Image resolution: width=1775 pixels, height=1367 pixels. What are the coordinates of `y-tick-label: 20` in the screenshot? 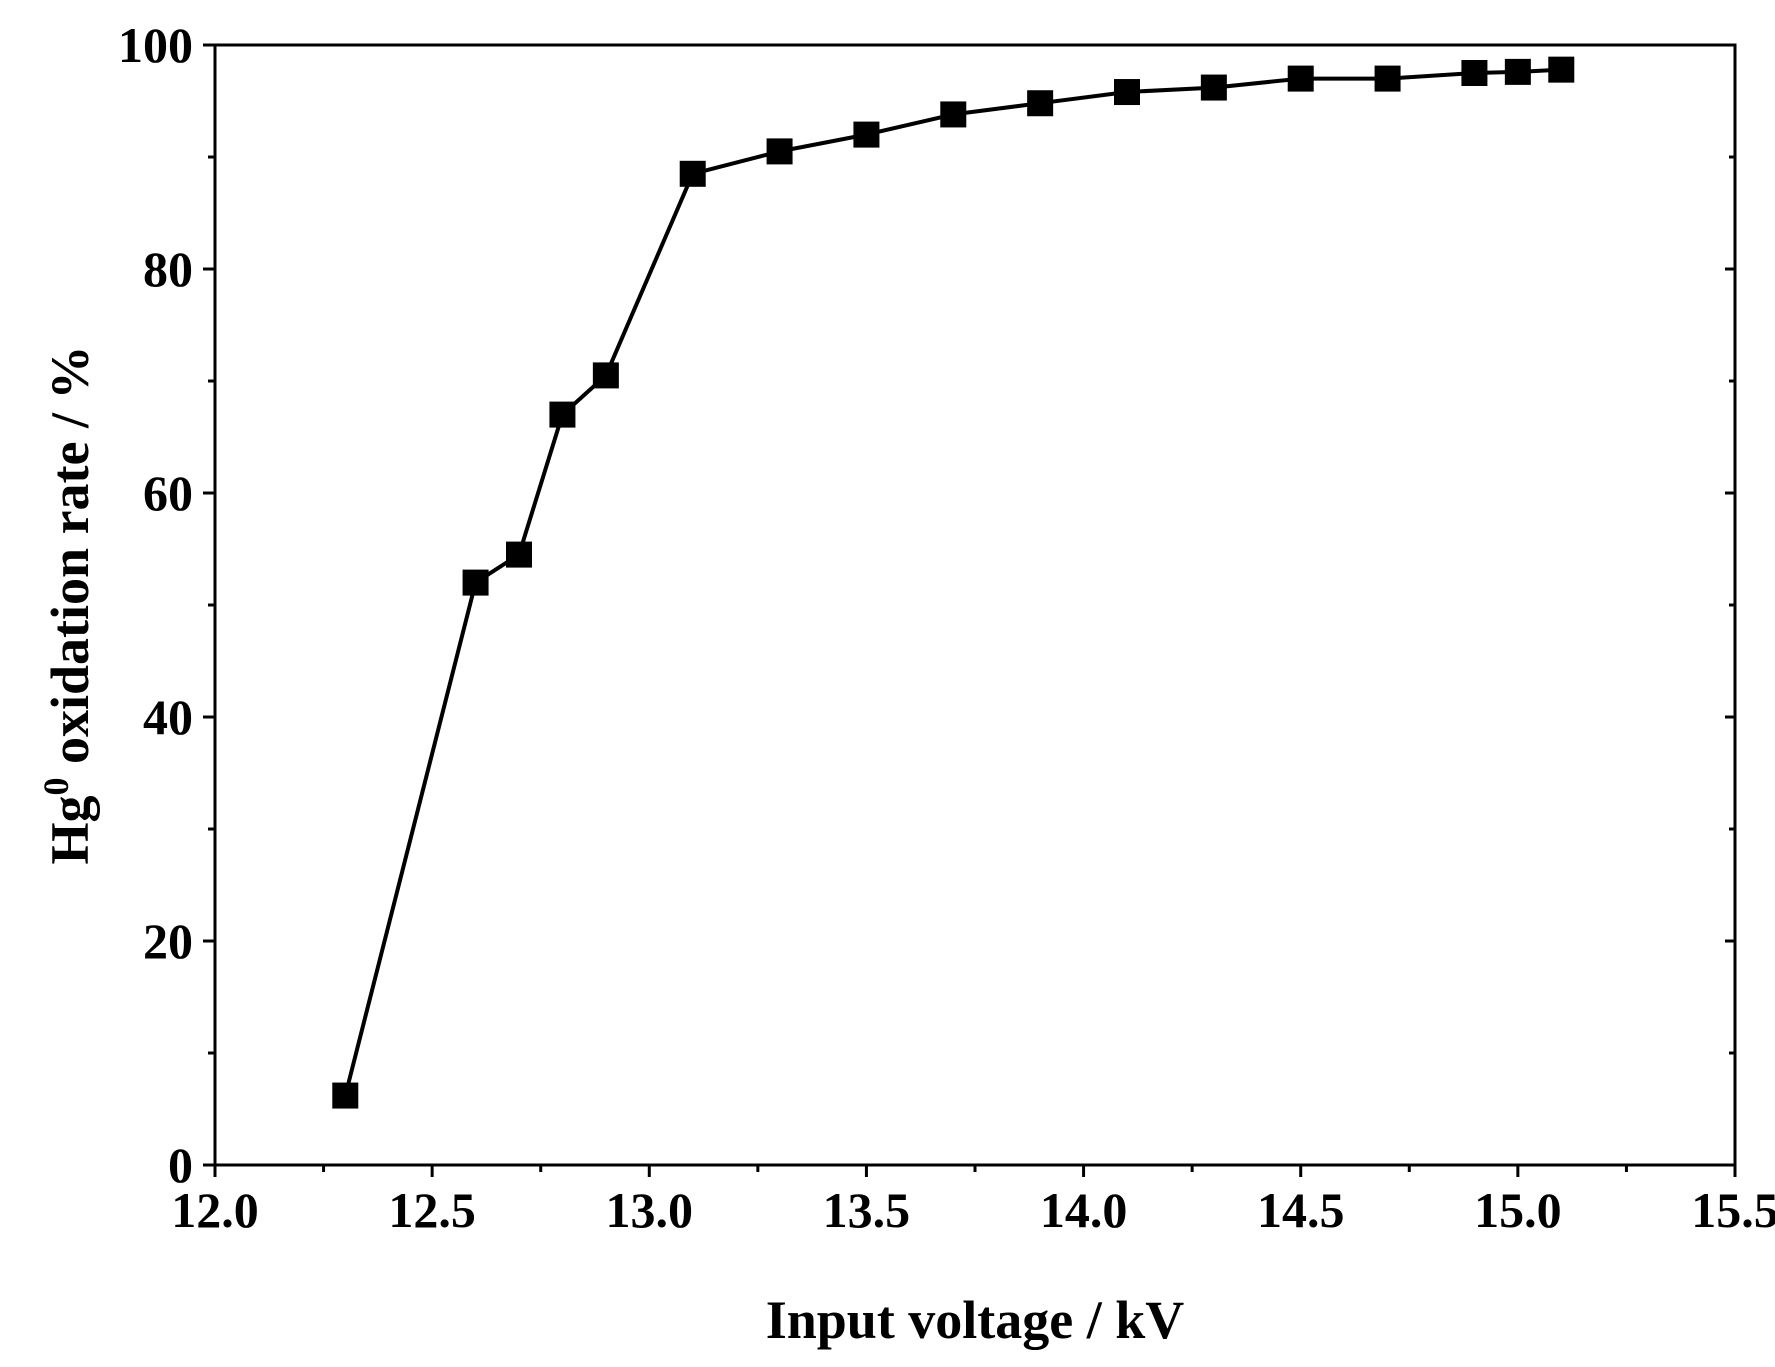 It's located at (168, 941).